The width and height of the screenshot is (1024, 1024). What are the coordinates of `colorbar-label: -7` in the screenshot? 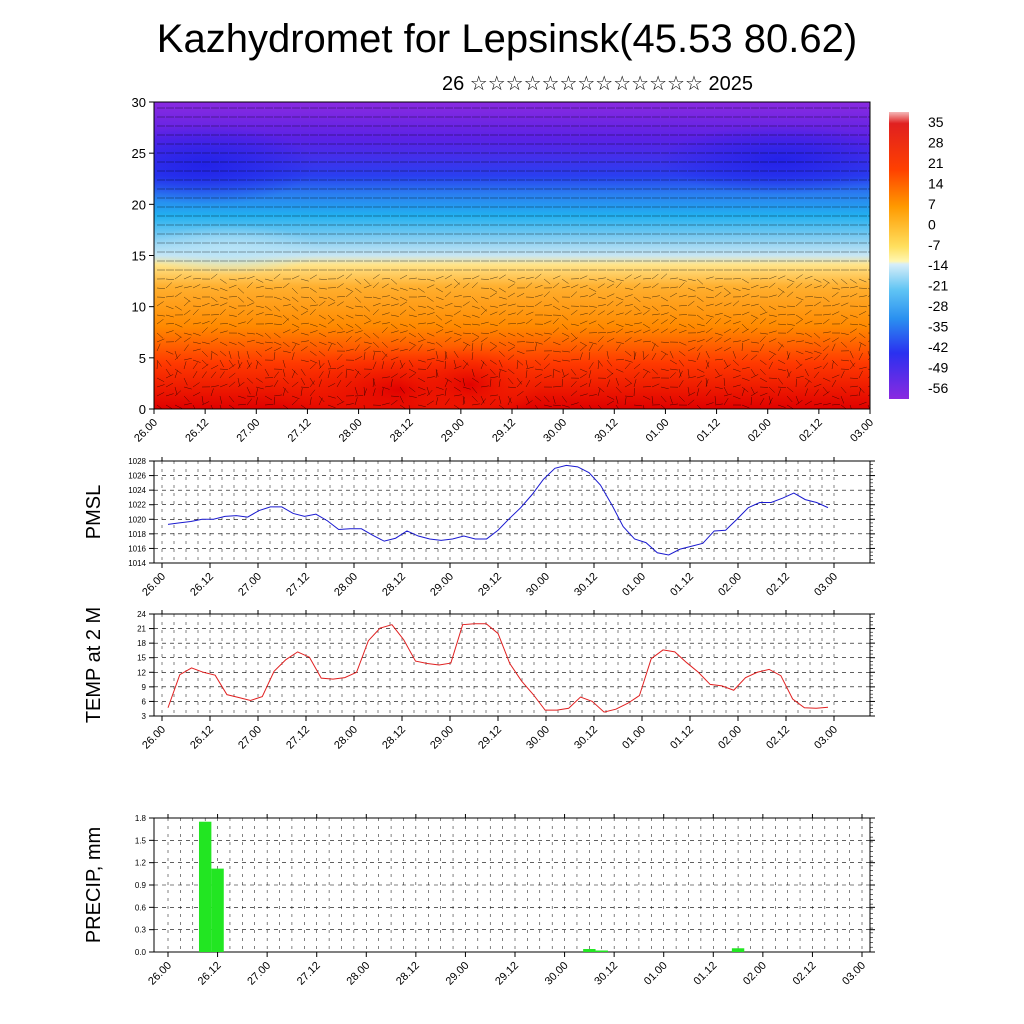 It's located at (934, 245).